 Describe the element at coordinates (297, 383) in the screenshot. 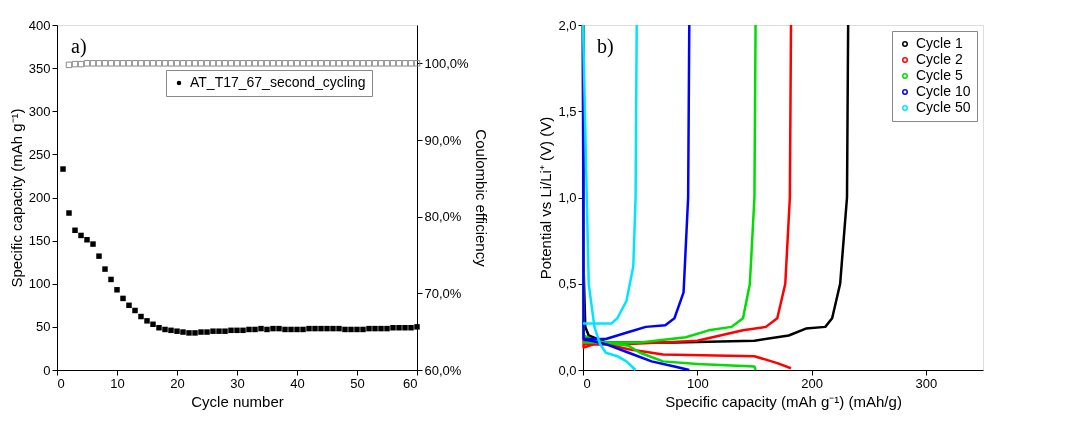

I see `x-tick-label: 40` at that location.